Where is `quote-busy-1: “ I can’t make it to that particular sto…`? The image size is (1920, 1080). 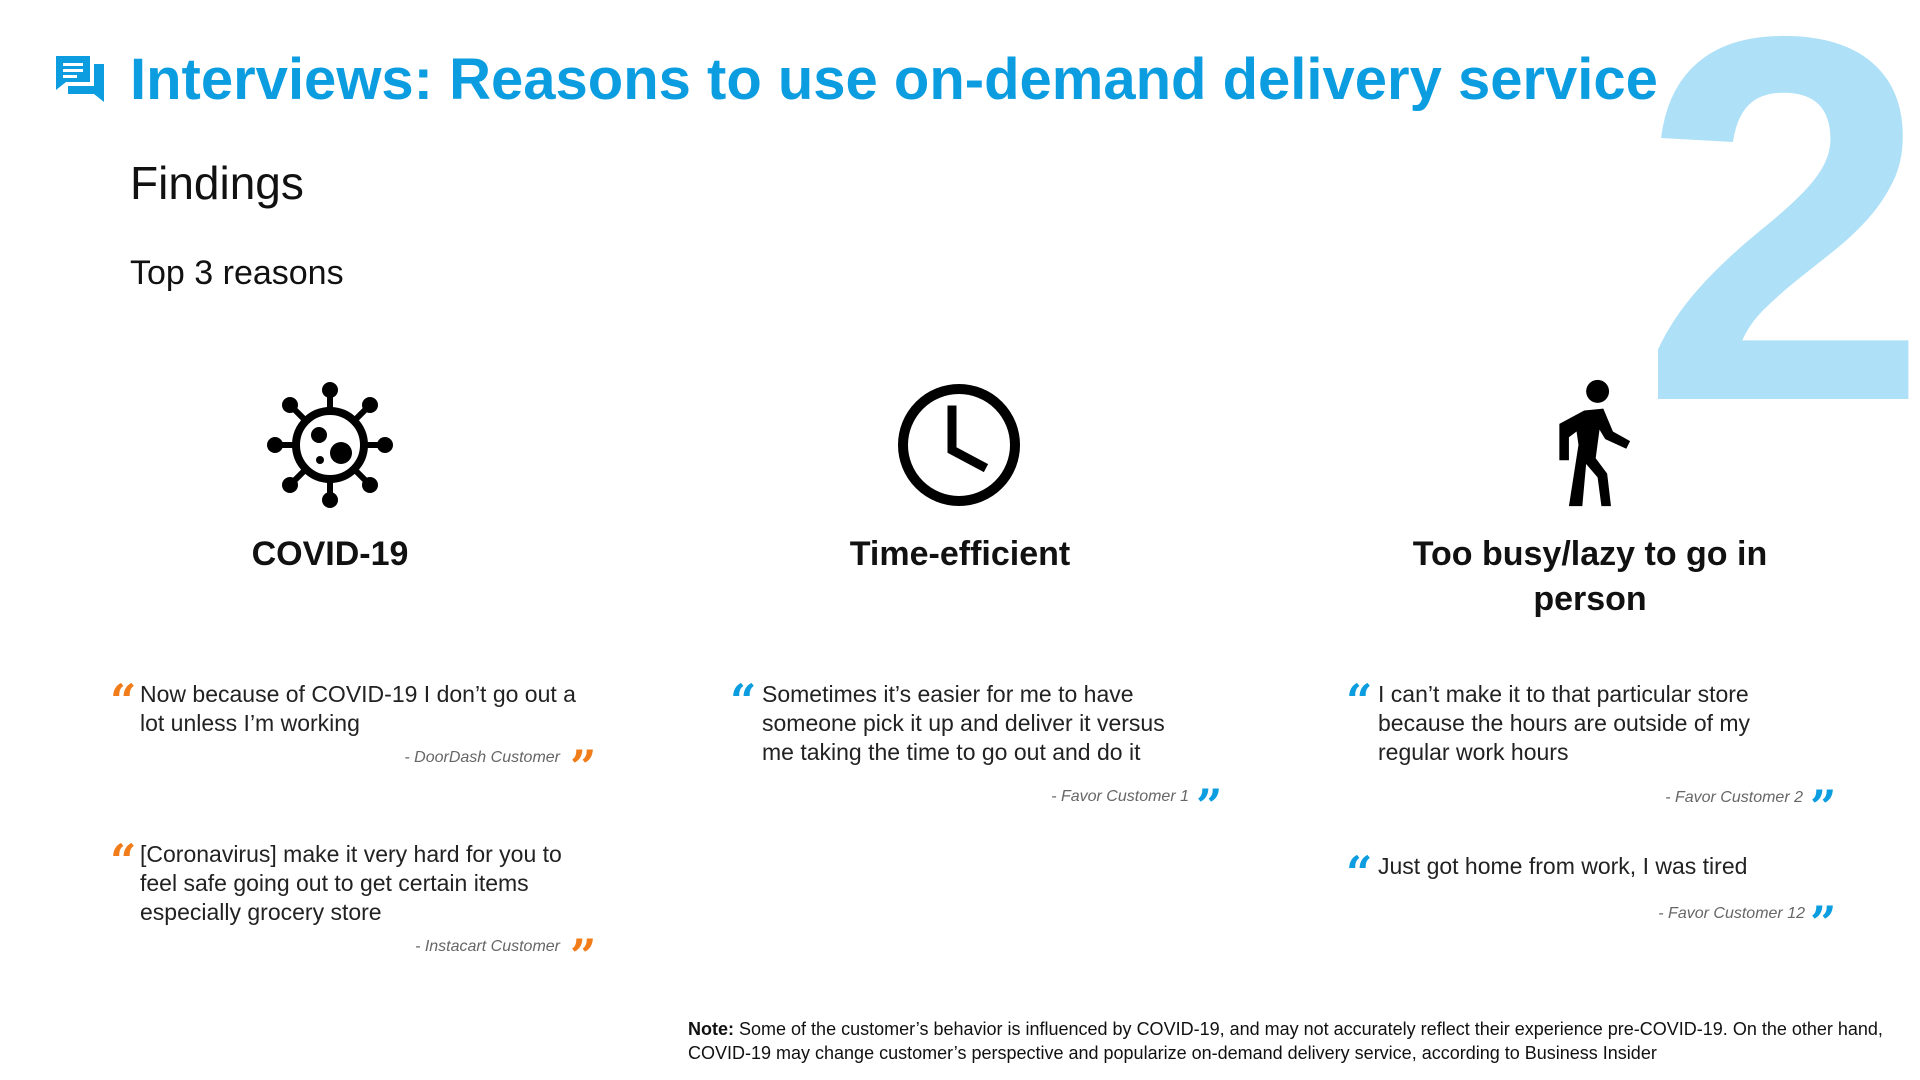 quote-busy-1: “ I can’t make it to that particular sto… is located at coordinates (1581, 720).